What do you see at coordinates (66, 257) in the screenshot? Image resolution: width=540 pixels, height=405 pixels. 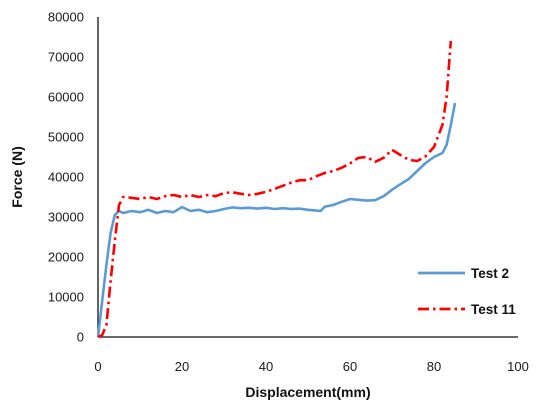 I see `y-tick-label: 20000` at bounding box center [66, 257].